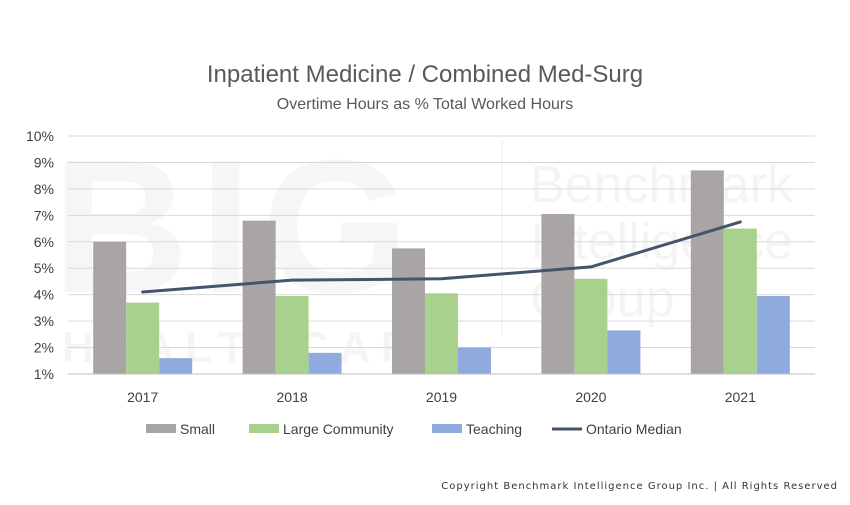 The height and width of the screenshot is (505, 850). What do you see at coordinates (44, 295) in the screenshot?
I see `y-tick-label: 4%` at bounding box center [44, 295].